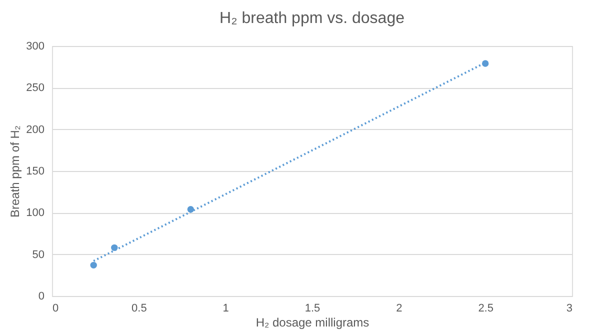  Describe the element at coordinates (35, 213) in the screenshot. I see `y-tick-label: 100` at that location.